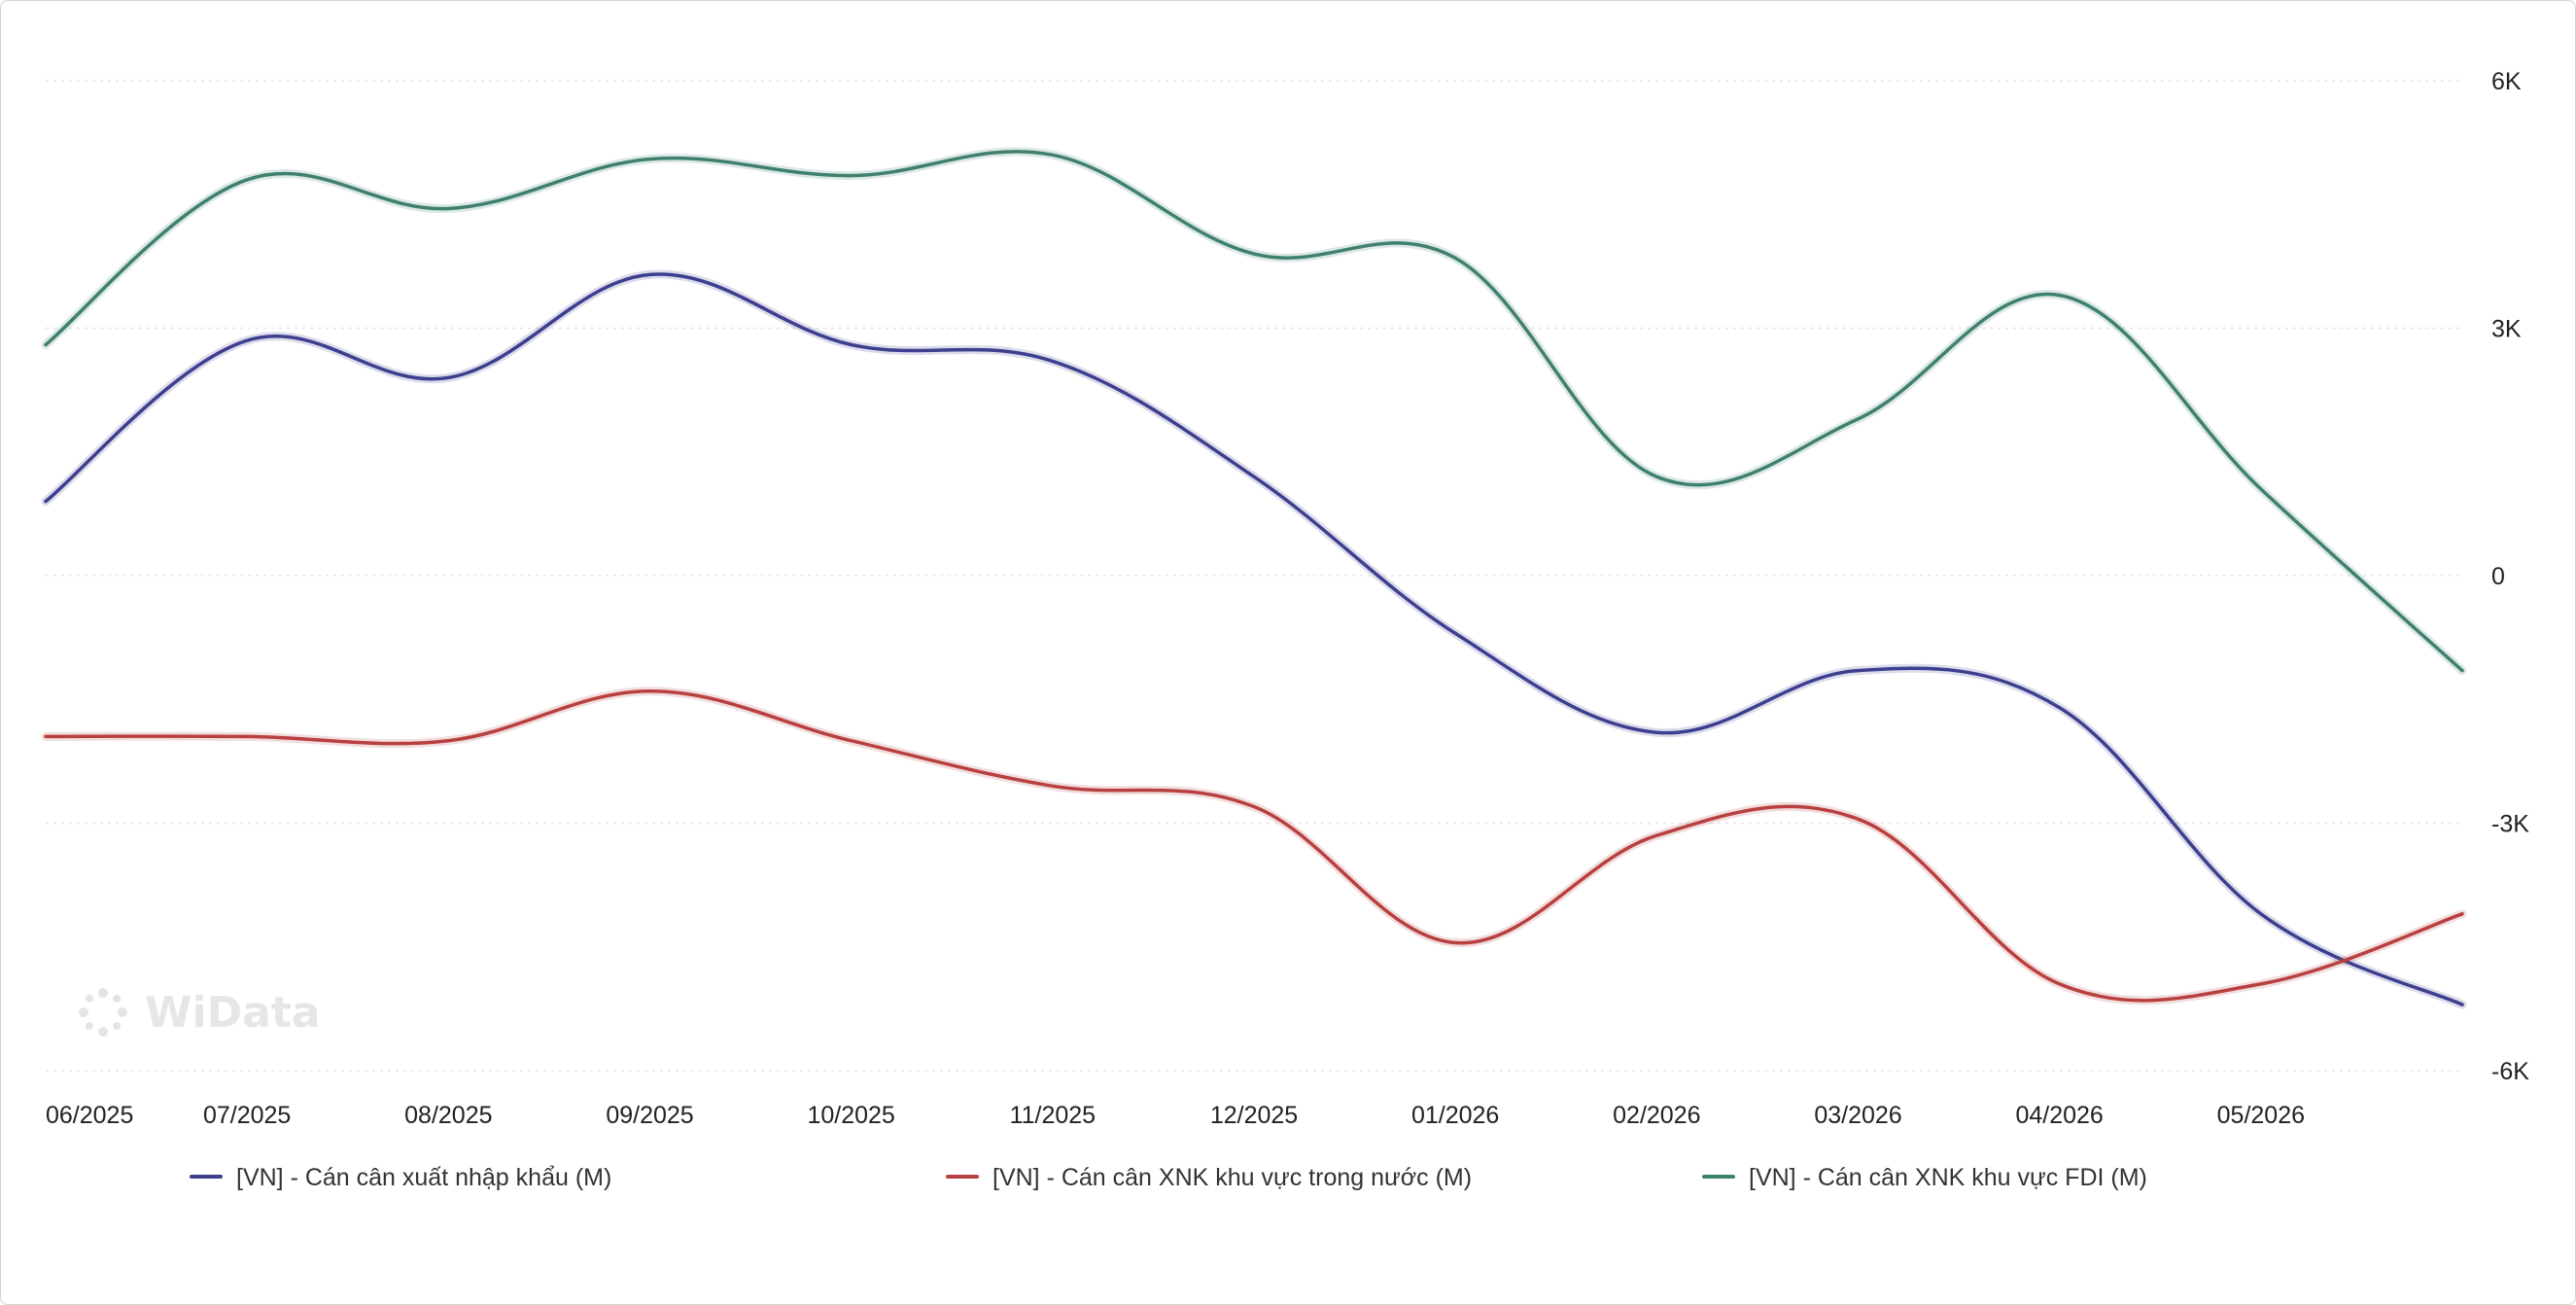  I want to click on y-tick-label: 0, so click(2498, 577).